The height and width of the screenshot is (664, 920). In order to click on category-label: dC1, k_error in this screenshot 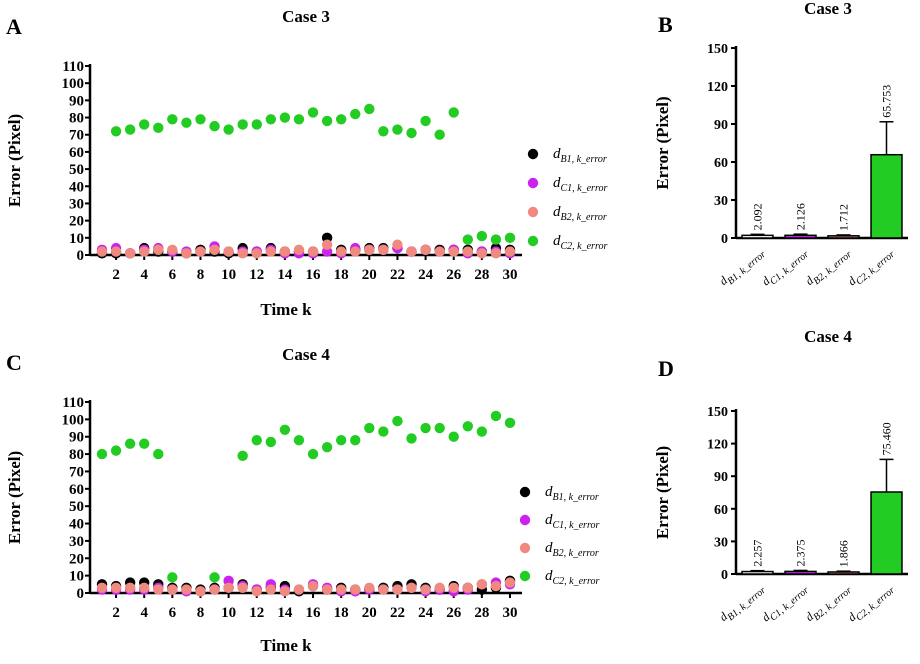, I will do `click(785, 268)`.